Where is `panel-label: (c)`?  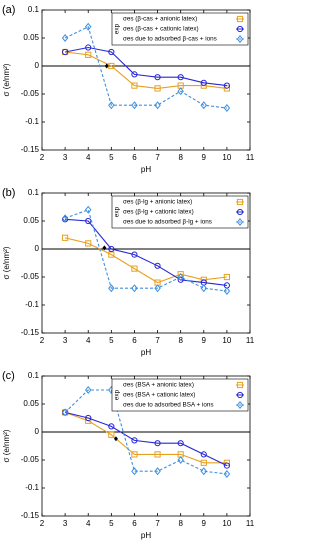 panel-label: (c) is located at coordinates (8, 376).